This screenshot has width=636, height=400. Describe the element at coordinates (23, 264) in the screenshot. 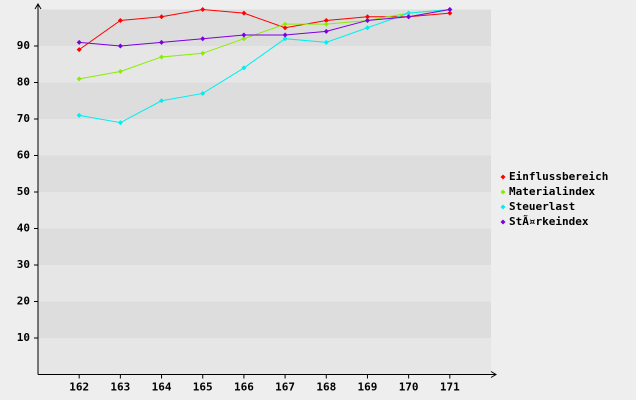

I see `y-tick-label: 30` at that location.